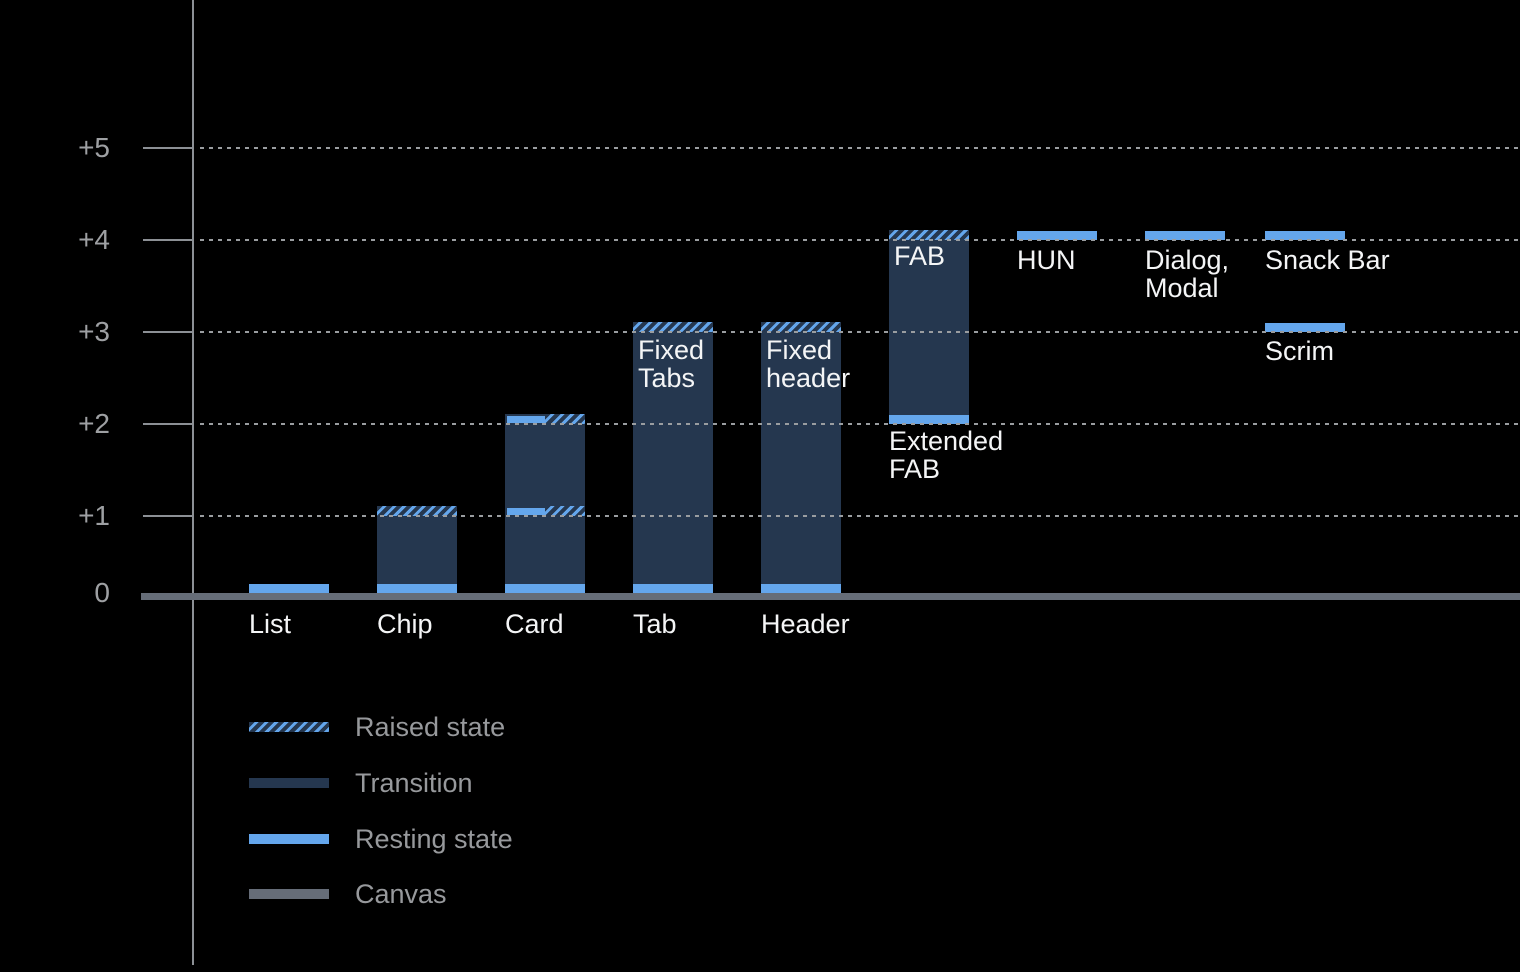 The width and height of the screenshot is (1520, 972). Describe the element at coordinates (430, 726) in the screenshot. I see `legend-label-raised-state: Raised state` at that location.